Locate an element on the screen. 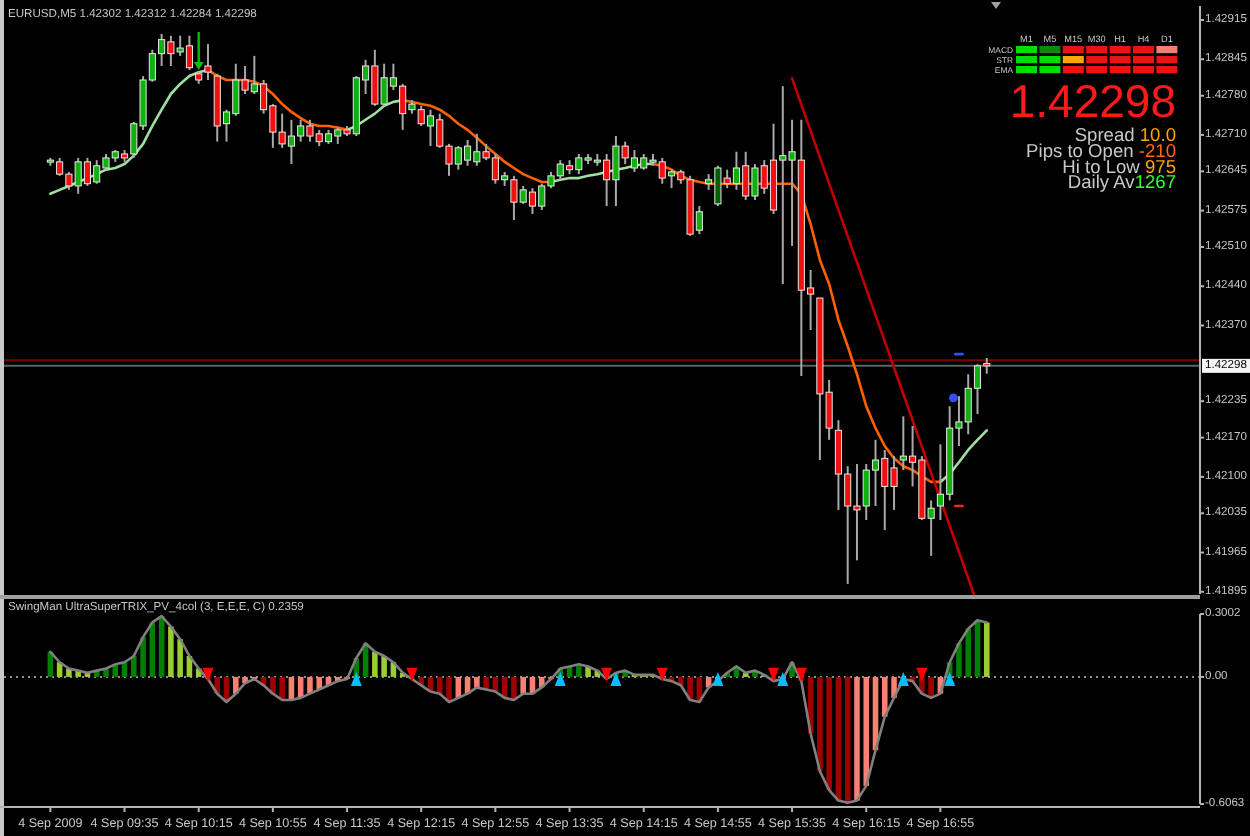  annotation: Spread 10.0 is located at coordinates (1125, 135).